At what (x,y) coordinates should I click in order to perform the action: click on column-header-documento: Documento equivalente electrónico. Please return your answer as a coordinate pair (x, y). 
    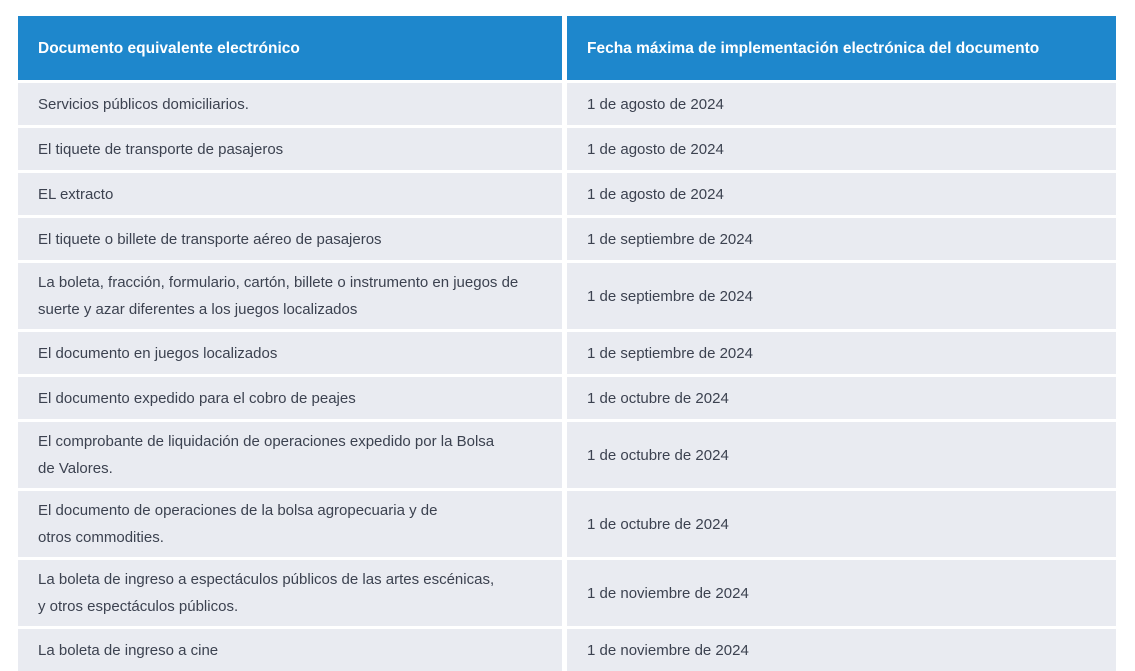
    Looking at the image, I should click on (290, 48).